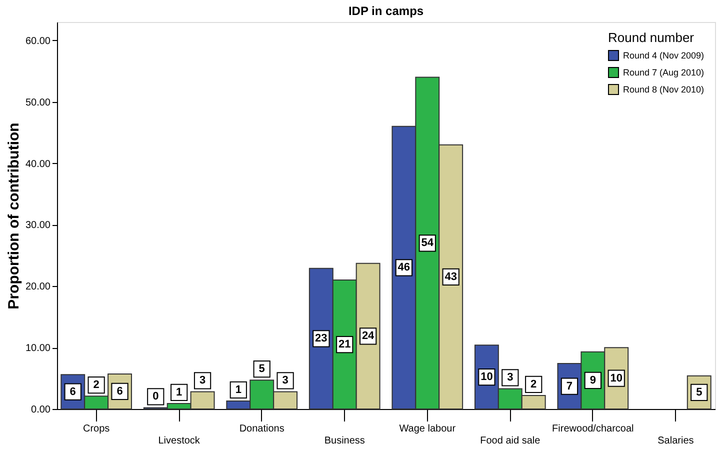 This screenshot has height=457, width=724. What do you see at coordinates (38, 41) in the screenshot?
I see `y-tick-label: 60.00` at bounding box center [38, 41].